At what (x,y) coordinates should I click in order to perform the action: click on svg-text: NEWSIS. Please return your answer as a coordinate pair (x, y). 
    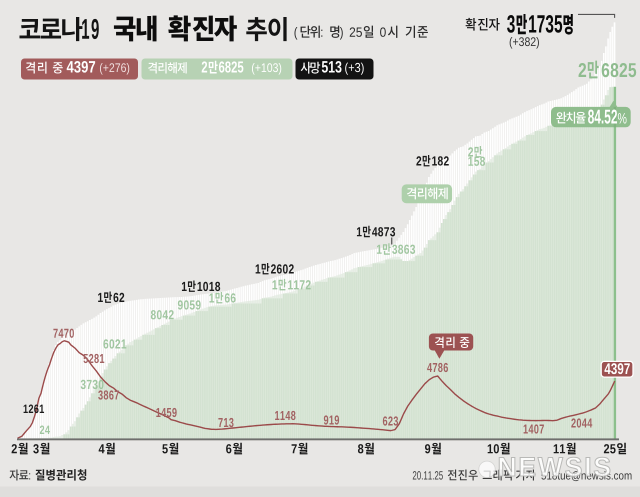
    Looking at the image, I should click on (555, 467).